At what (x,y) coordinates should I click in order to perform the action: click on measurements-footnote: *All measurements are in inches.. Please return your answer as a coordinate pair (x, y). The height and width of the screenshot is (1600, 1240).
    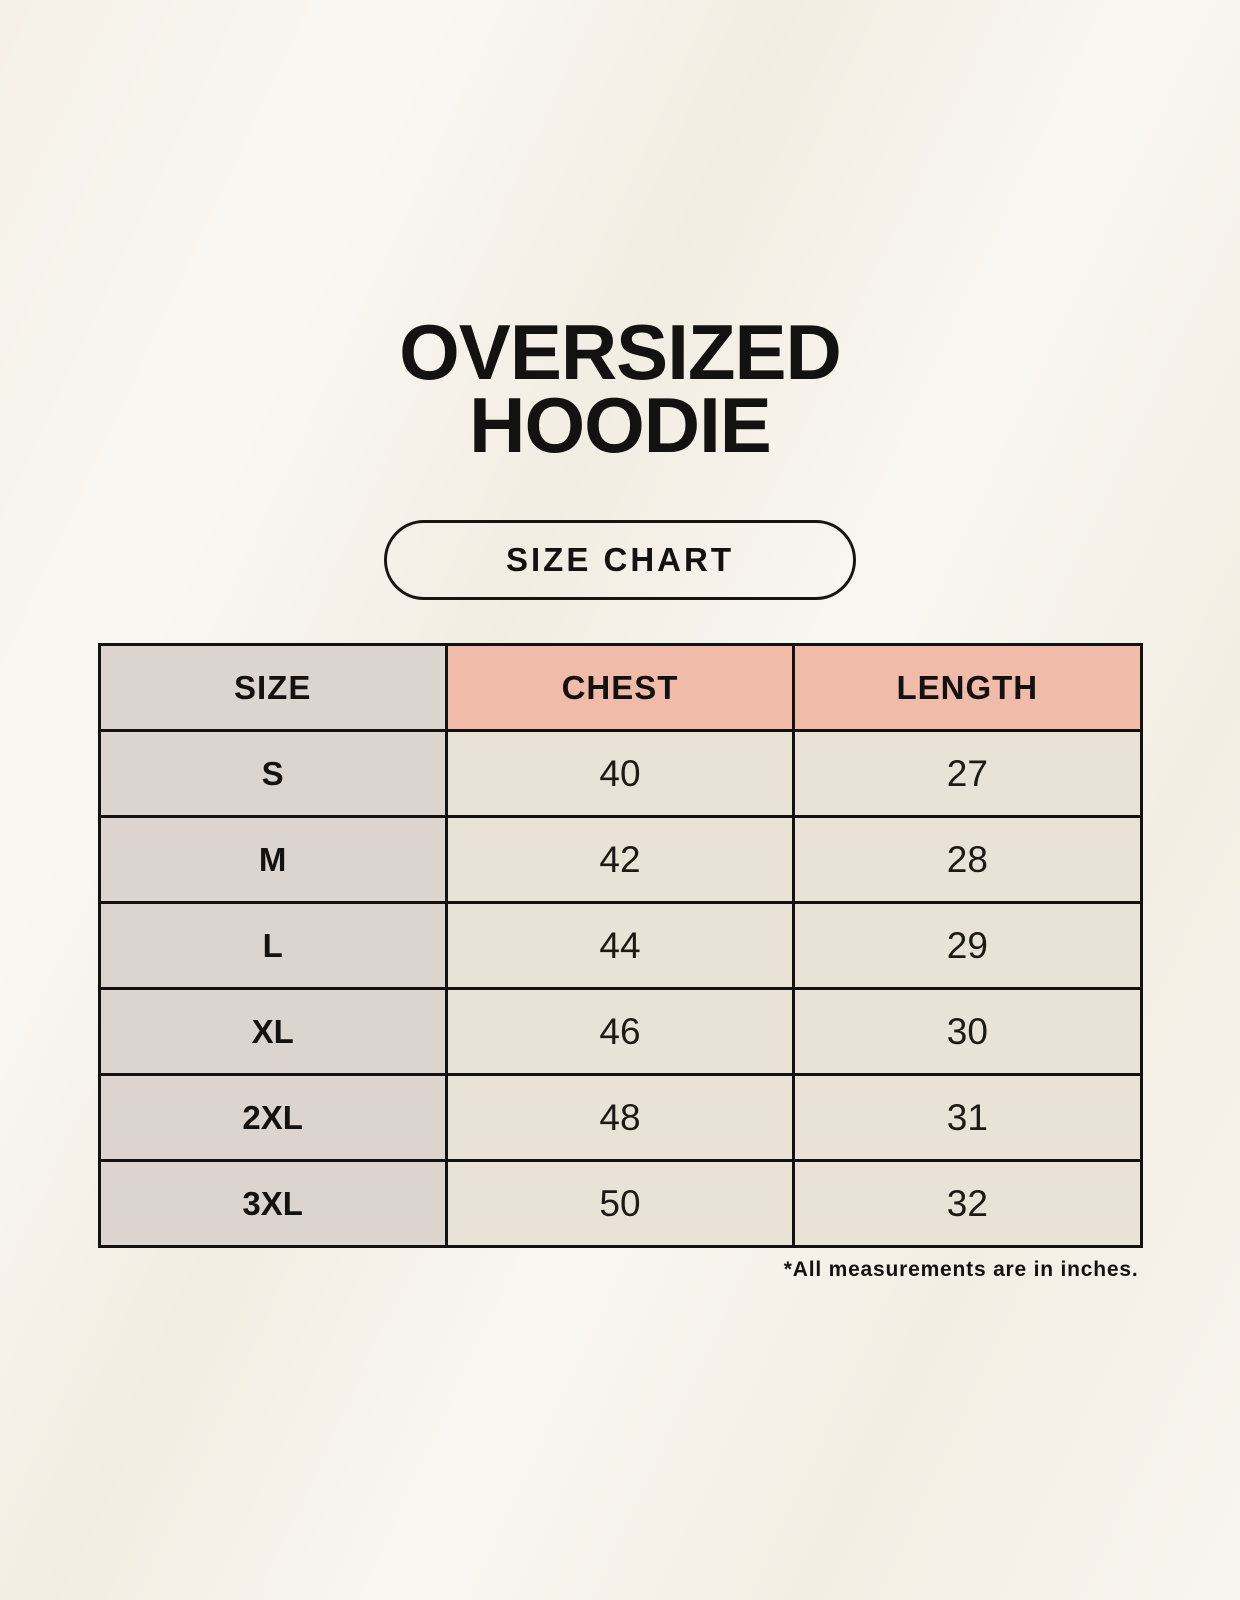
    Looking at the image, I should click on (961, 1270).